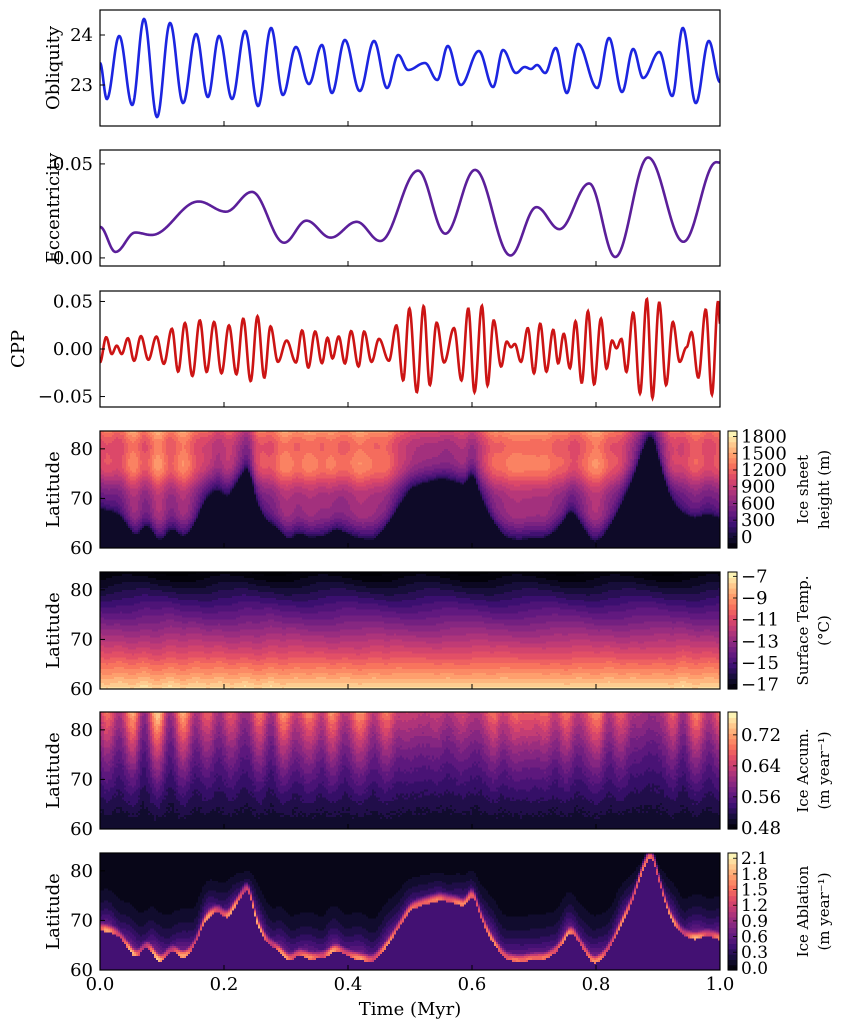 This screenshot has height=1028, width=844. What do you see at coordinates (760, 663) in the screenshot?
I see `colorbar-tick-label: −15` at bounding box center [760, 663].